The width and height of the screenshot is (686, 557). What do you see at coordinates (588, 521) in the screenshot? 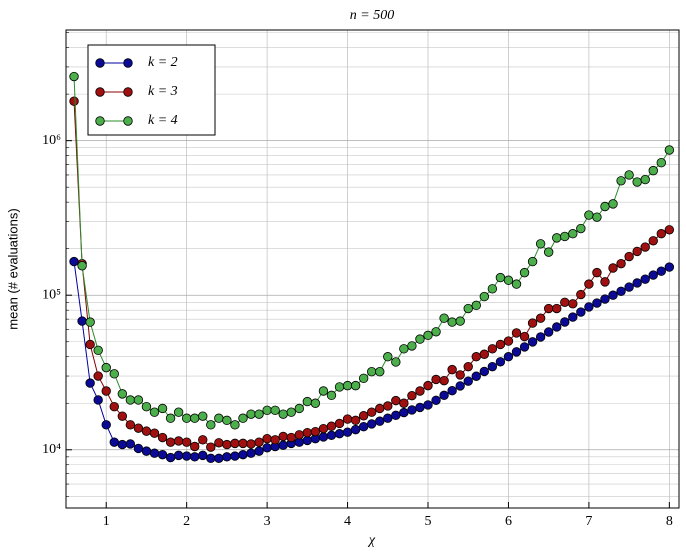
I see `x-tick-label: 7` at bounding box center [588, 521].